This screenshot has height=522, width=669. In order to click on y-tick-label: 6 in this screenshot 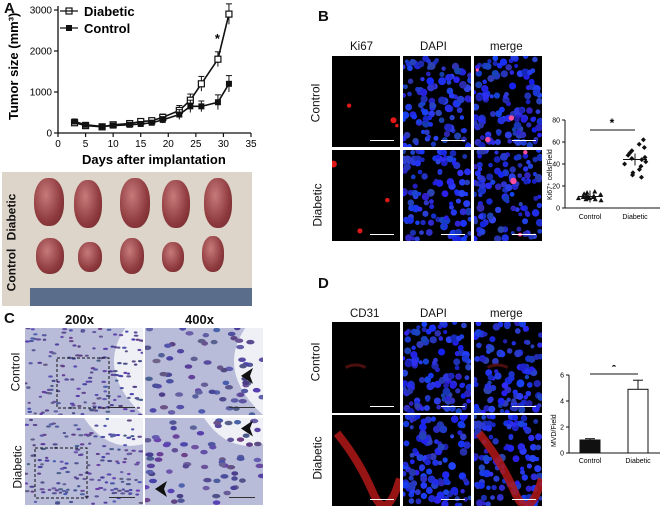, I will do `click(562, 376)`.